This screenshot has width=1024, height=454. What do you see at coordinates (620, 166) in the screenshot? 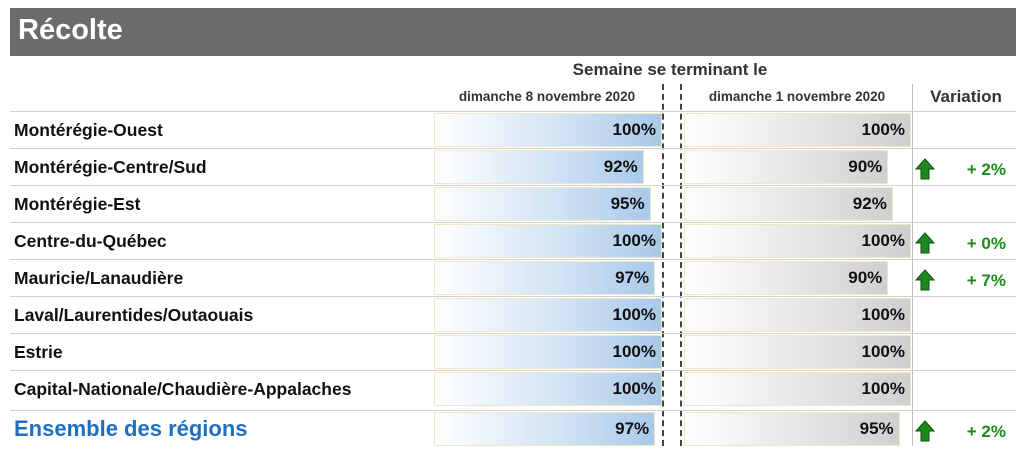
I see `current-week-value: 92%` at bounding box center [620, 166].